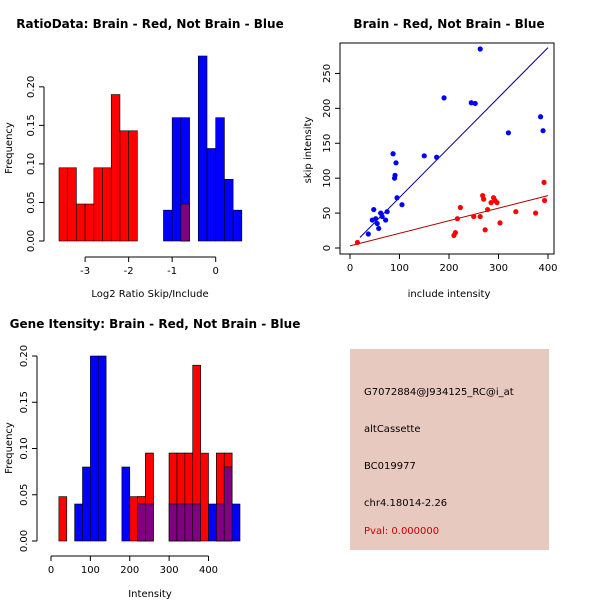 The height and width of the screenshot is (600, 600). What do you see at coordinates (149, 448) in the screenshot?
I see `intensity-hist-bars` at bounding box center [149, 448].